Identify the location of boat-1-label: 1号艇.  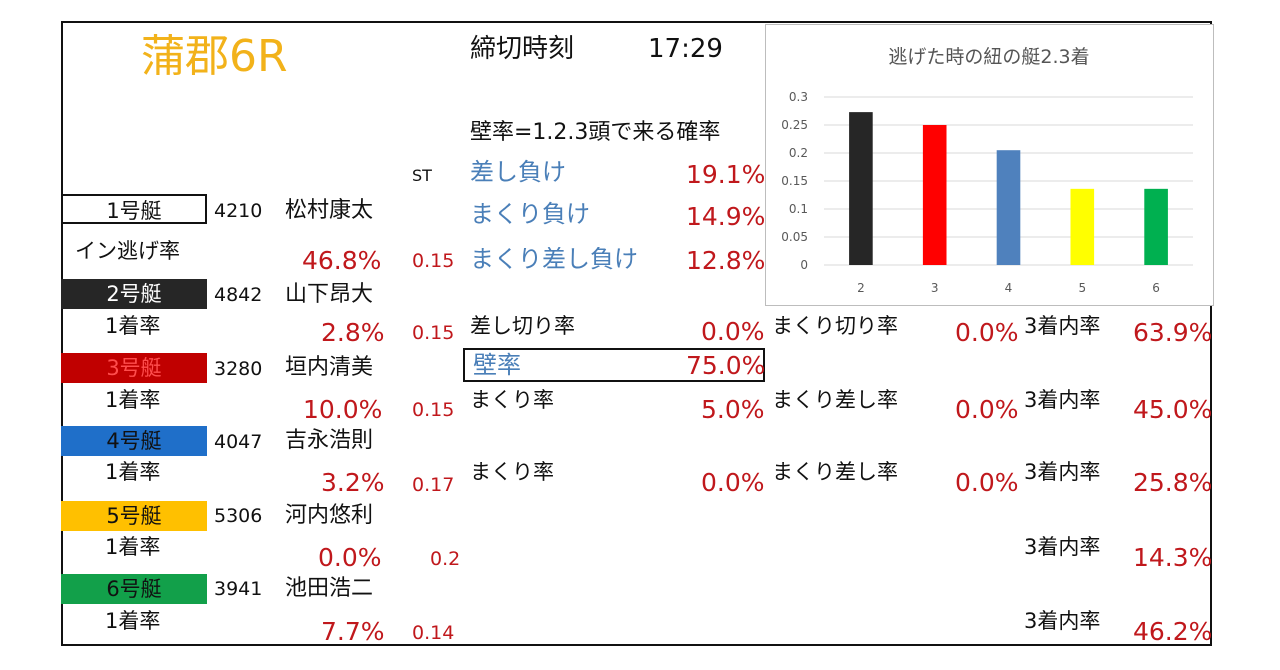
(134, 209).